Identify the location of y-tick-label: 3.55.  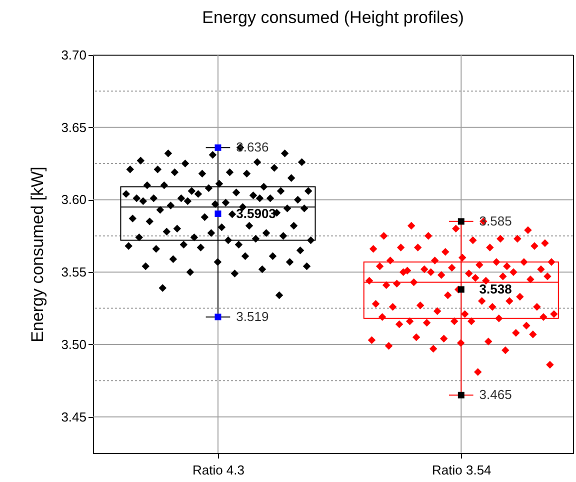
(73, 272).